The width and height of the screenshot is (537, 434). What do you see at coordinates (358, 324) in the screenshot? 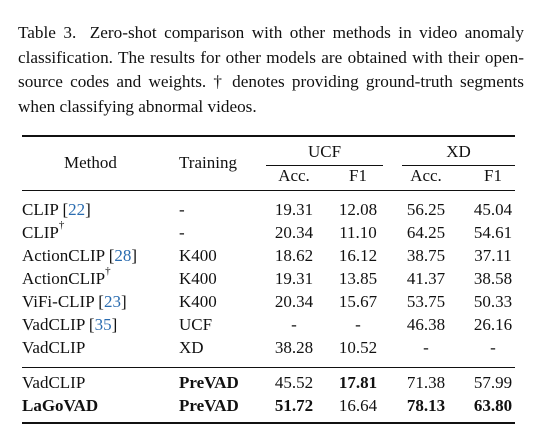
I see `ucf-f1-cell: -` at bounding box center [358, 324].